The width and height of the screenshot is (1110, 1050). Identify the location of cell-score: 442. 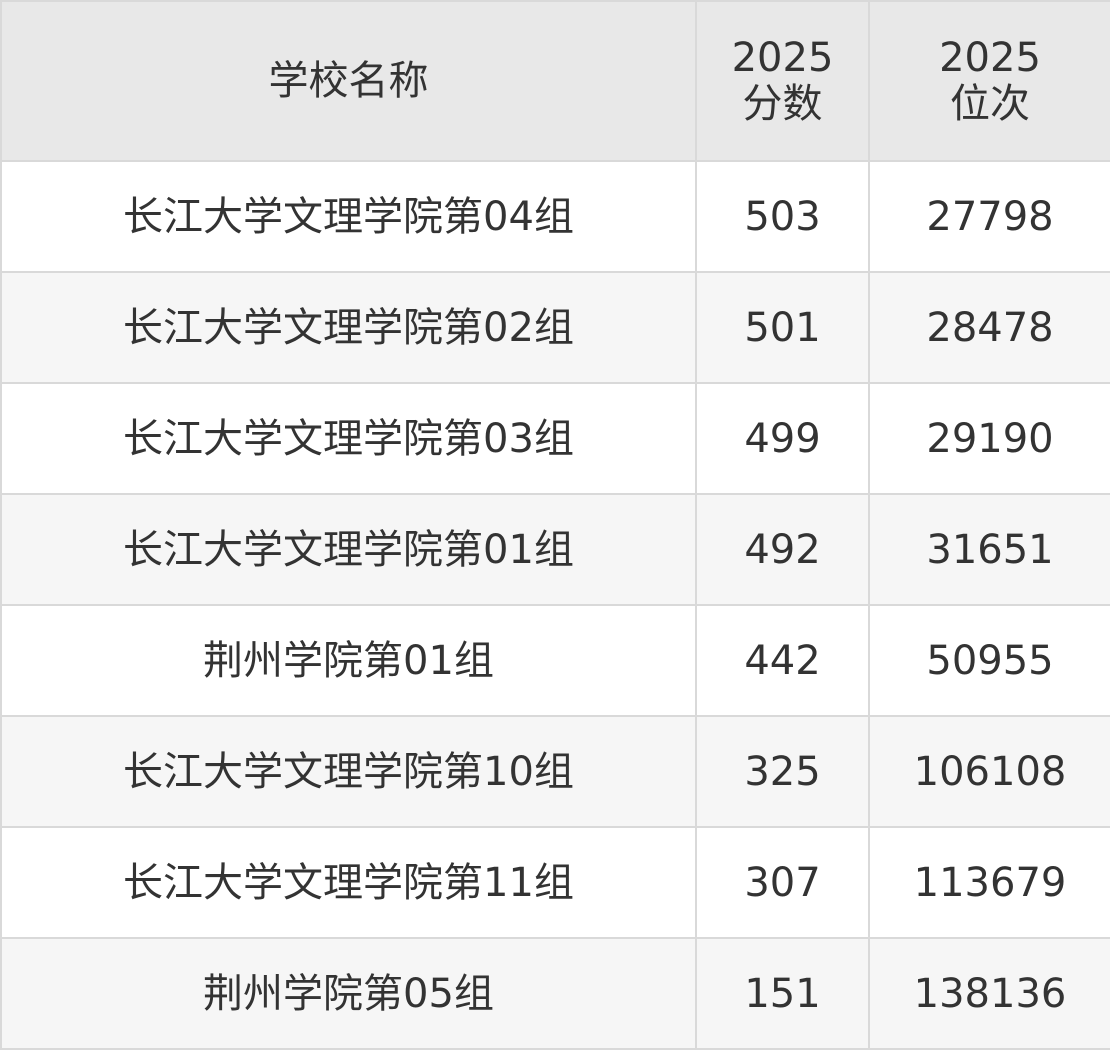
(782, 660).